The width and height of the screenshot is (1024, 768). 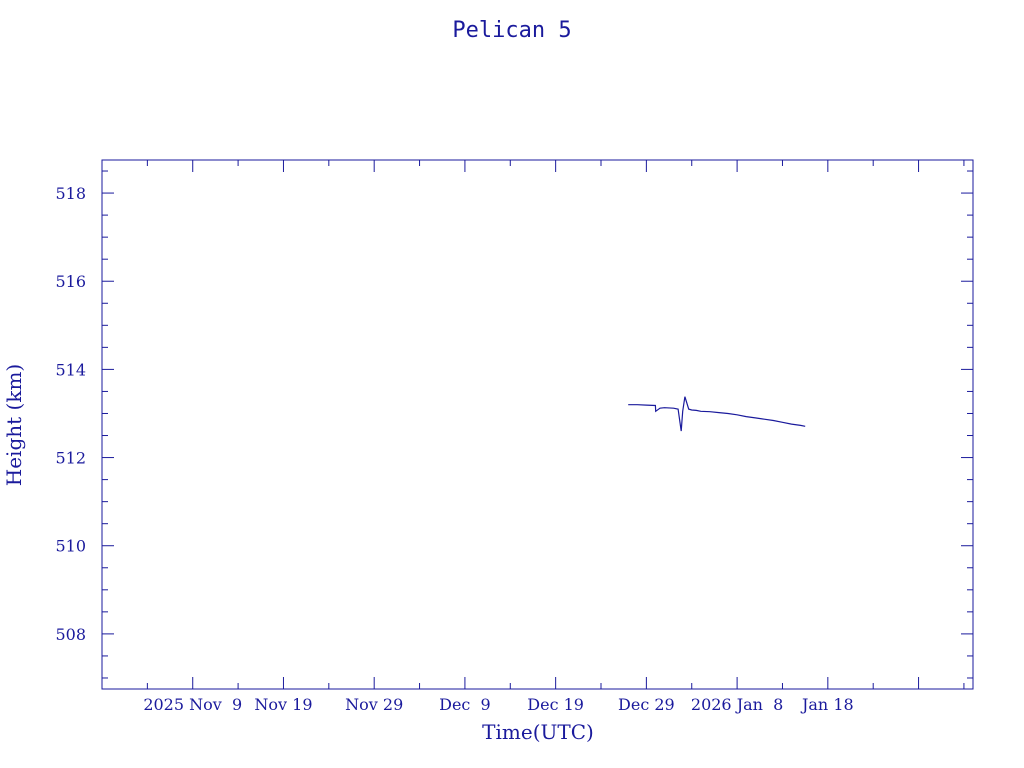 I want to click on y-tick-label: 512, so click(x=70, y=458).